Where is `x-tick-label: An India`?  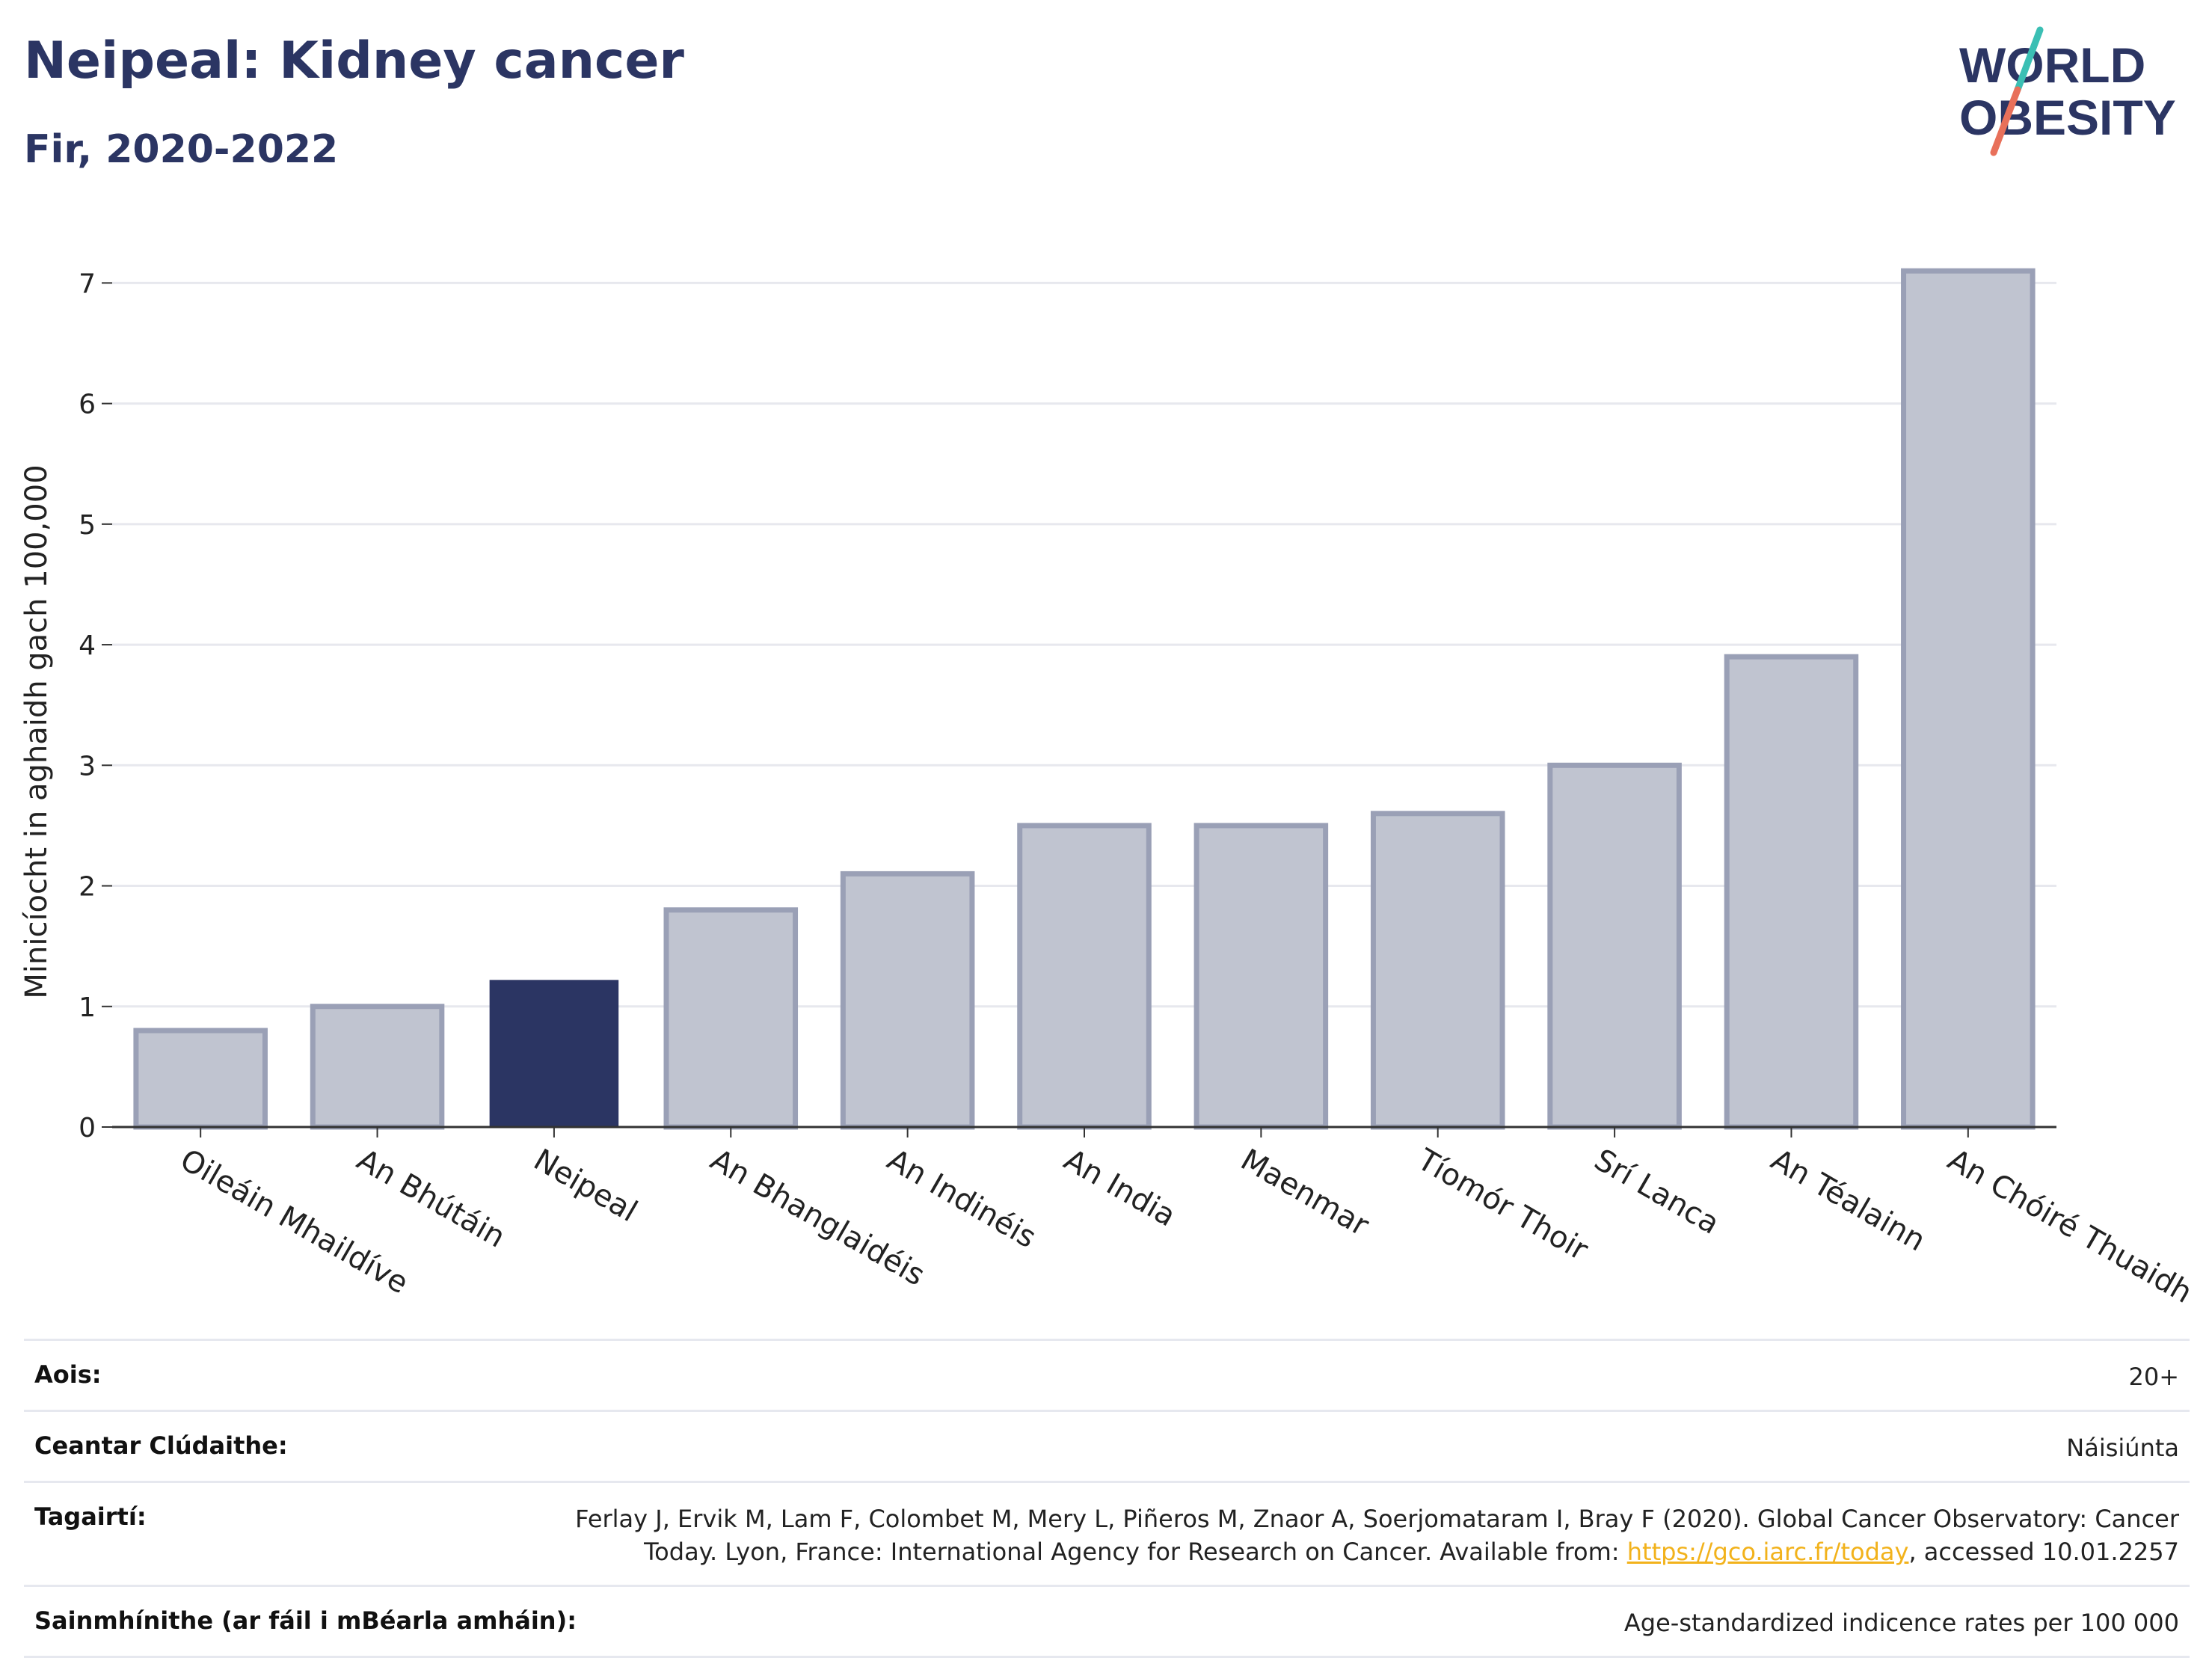
x-tick-label: An India is located at coordinates (1120, 1188).